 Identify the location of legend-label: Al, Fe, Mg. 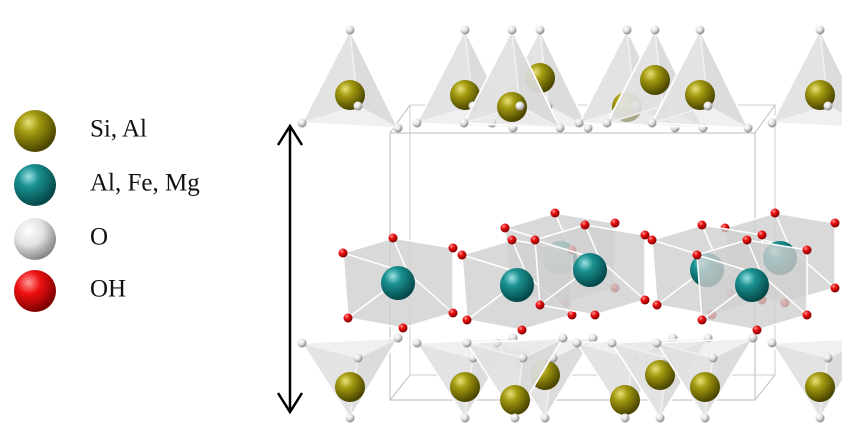
(145, 183).